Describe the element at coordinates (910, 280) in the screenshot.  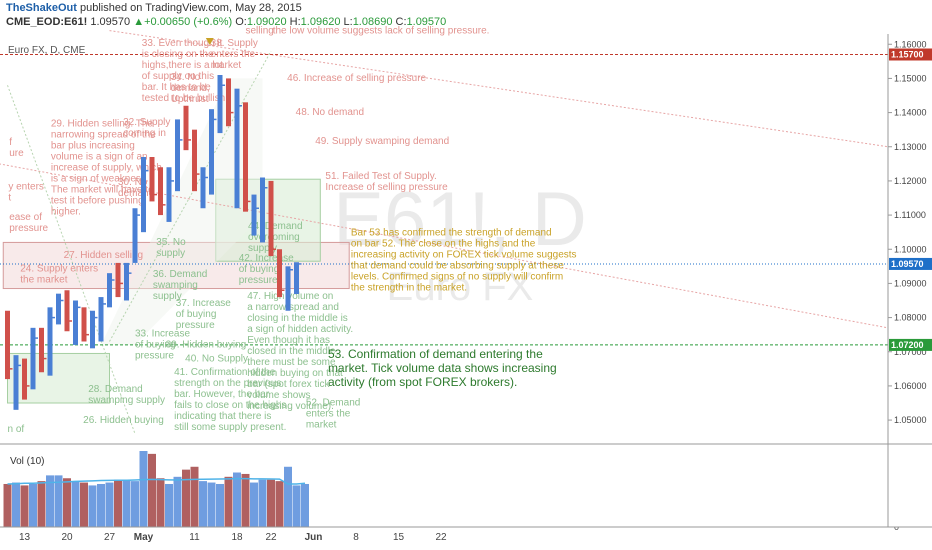
I see `y-axis-bg` at that location.